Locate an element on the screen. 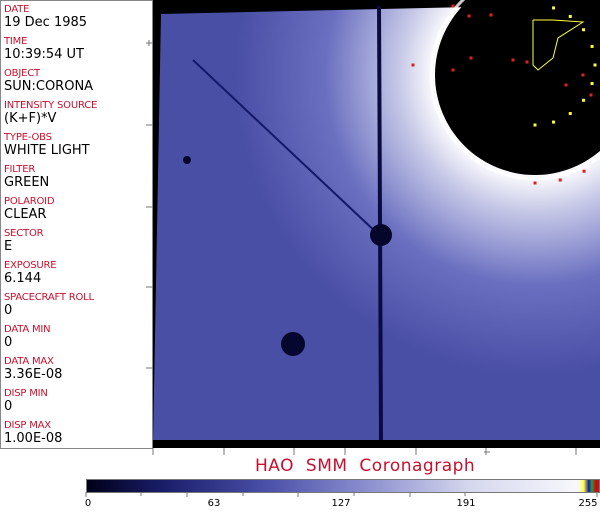 Image resolution: width=600 pixels, height=512 pixels. field-value: (K+F)*V is located at coordinates (30, 118).